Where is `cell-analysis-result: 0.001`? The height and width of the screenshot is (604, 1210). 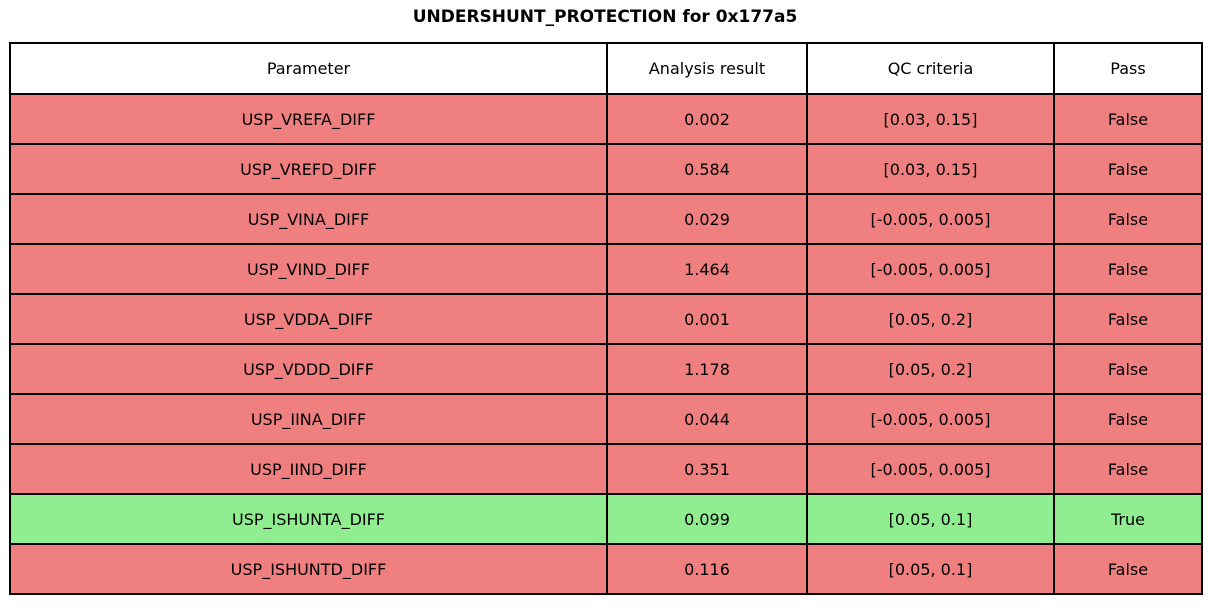 cell-analysis-result: 0.001 is located at coordinates (707, 319).